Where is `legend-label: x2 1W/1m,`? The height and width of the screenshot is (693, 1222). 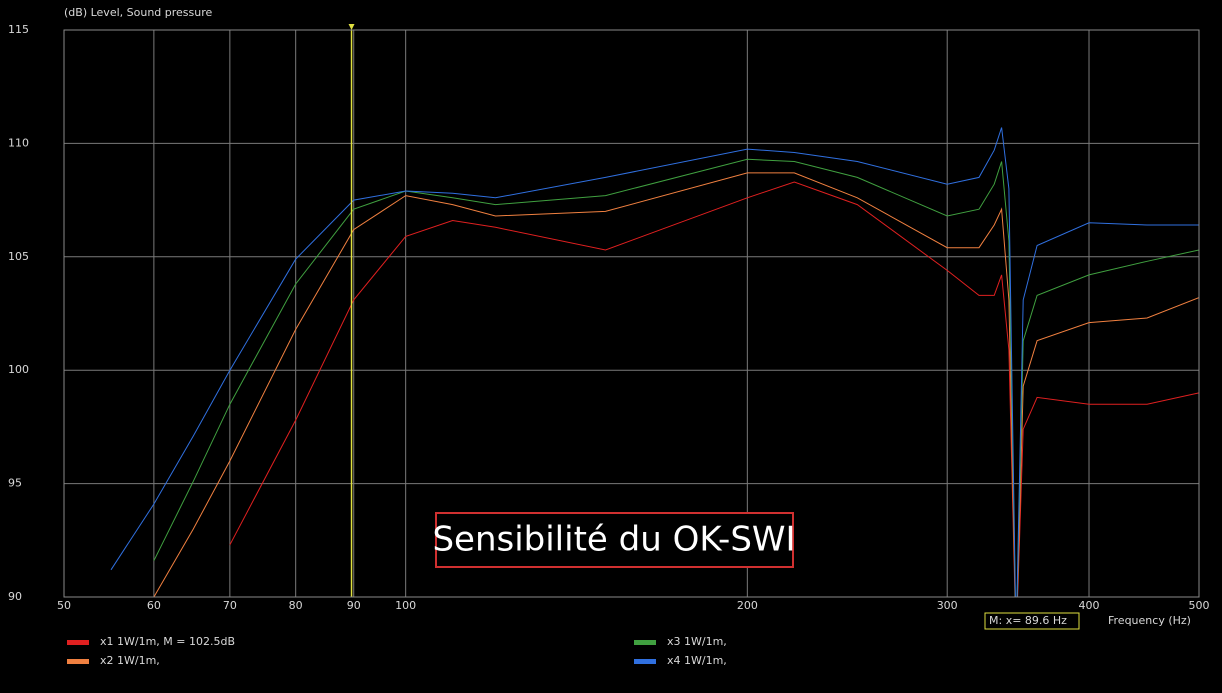
legend-label: x2 1W/1m, is located at coordinates (130, 660).